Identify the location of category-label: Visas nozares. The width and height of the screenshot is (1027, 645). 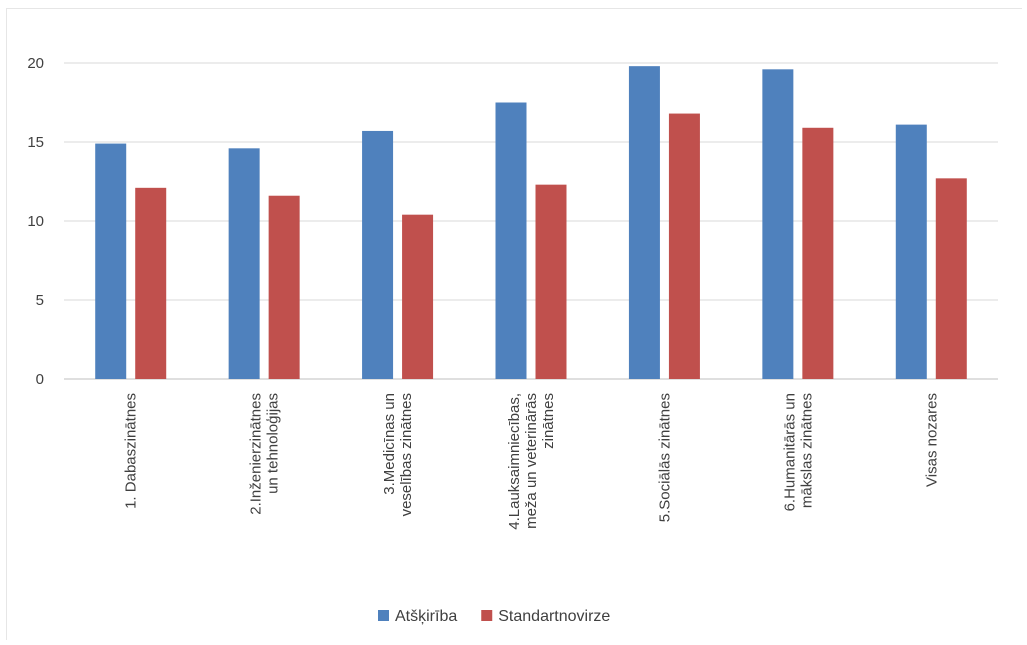
(931, 440).